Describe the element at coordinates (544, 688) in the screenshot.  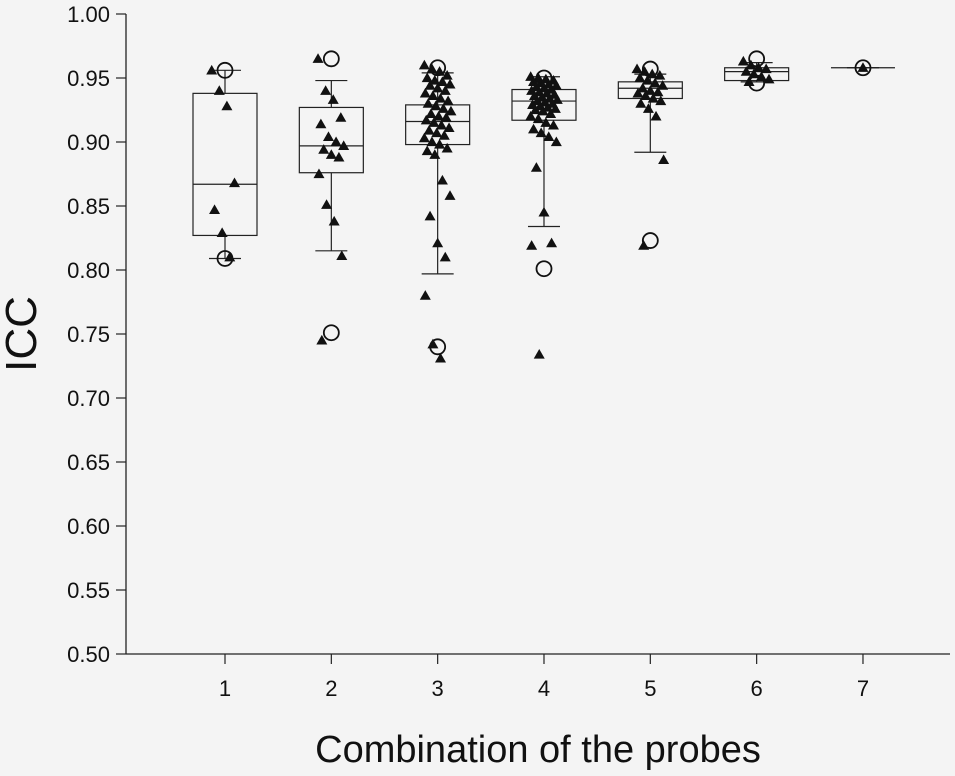
I see `x-tick-label: 4` at that location.